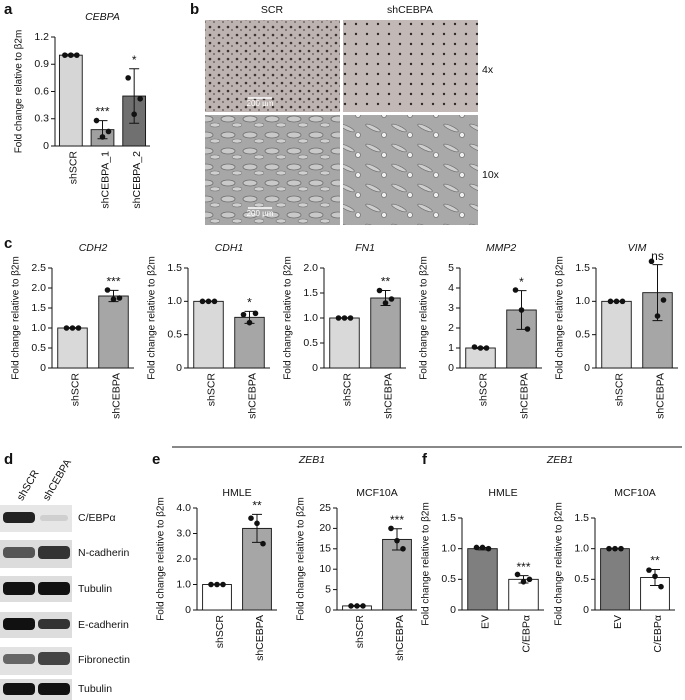  What do you see at coordinates (28, 485) in the screenshot?
I see `lane-label: shSCR` at bounding box center [28, 485].